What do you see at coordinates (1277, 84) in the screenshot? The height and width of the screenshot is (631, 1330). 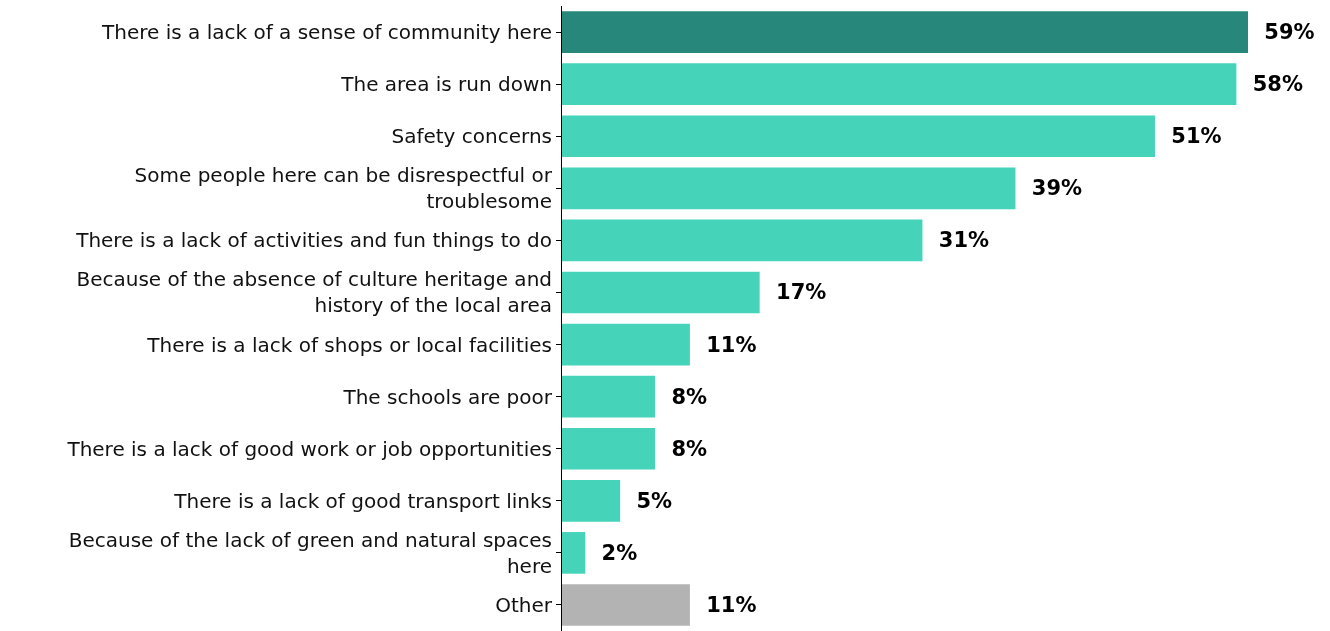 I see `data-label: 58%` at bounding box center [1277, 84].